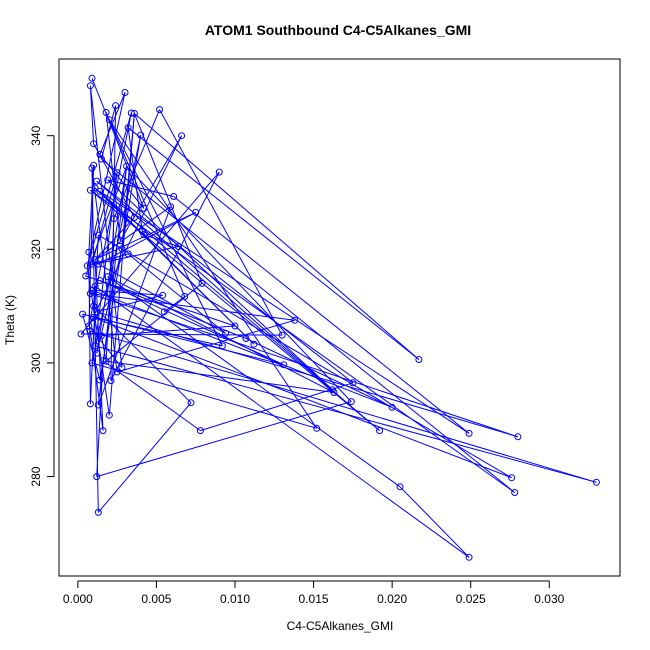 The image size is (650, 650). Describe the element at coordinates (340, 626) in the screenshot. I see `x-axis-label: C4-C5Alkanes_GMI` at that location.